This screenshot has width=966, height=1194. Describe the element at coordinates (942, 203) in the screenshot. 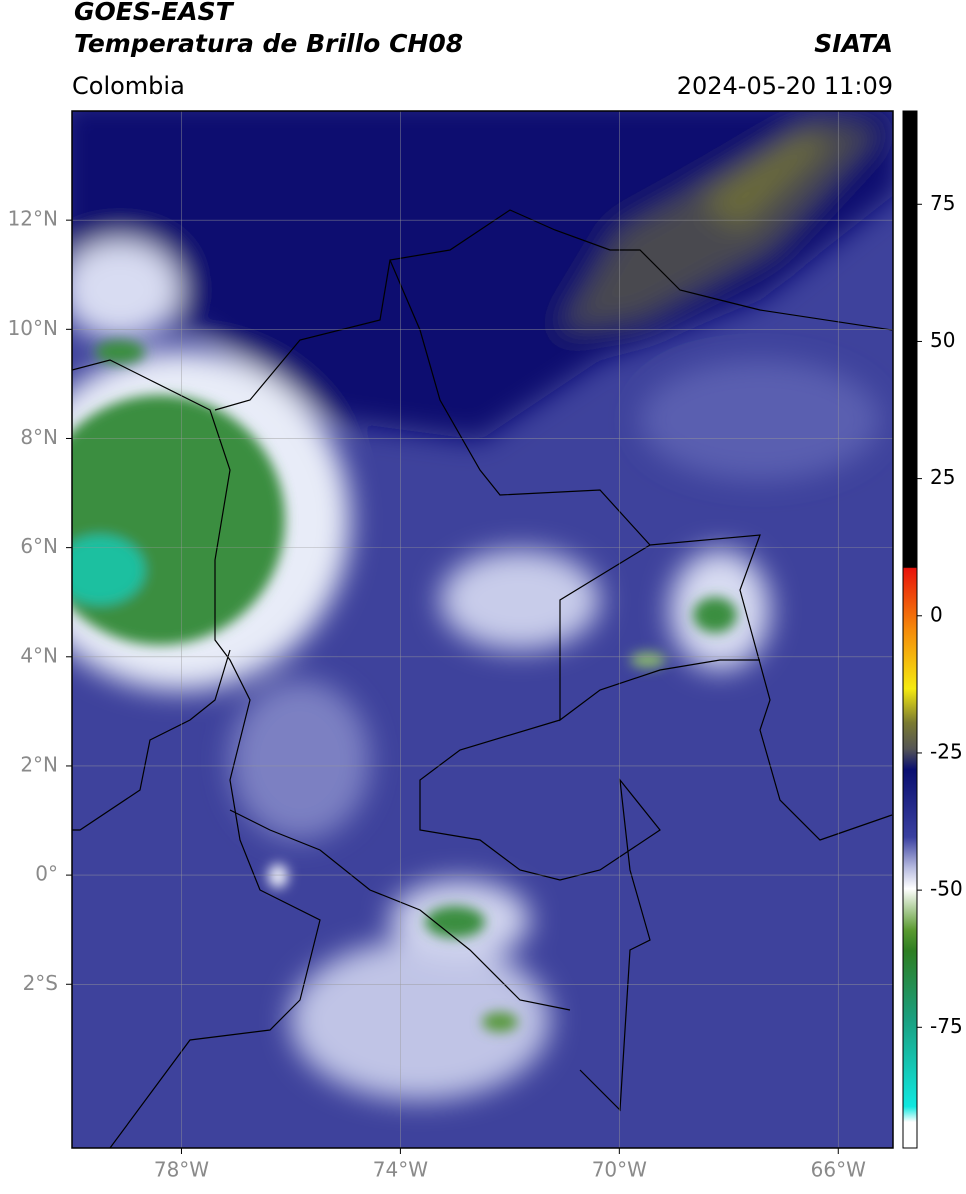

I see `colorbar-tick-label: 75` at that location.